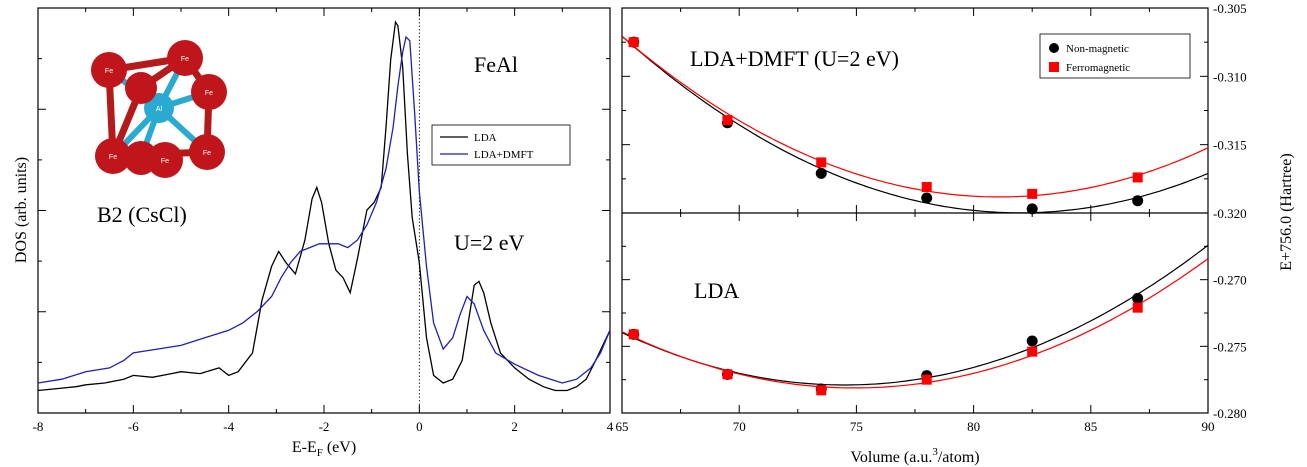 The width and height of the screenshot is (1307, 467). What do you see at coordinates (324, 426) in the screenshot?
I see `x-tick-label: -2` at bounding box center [324, 426].